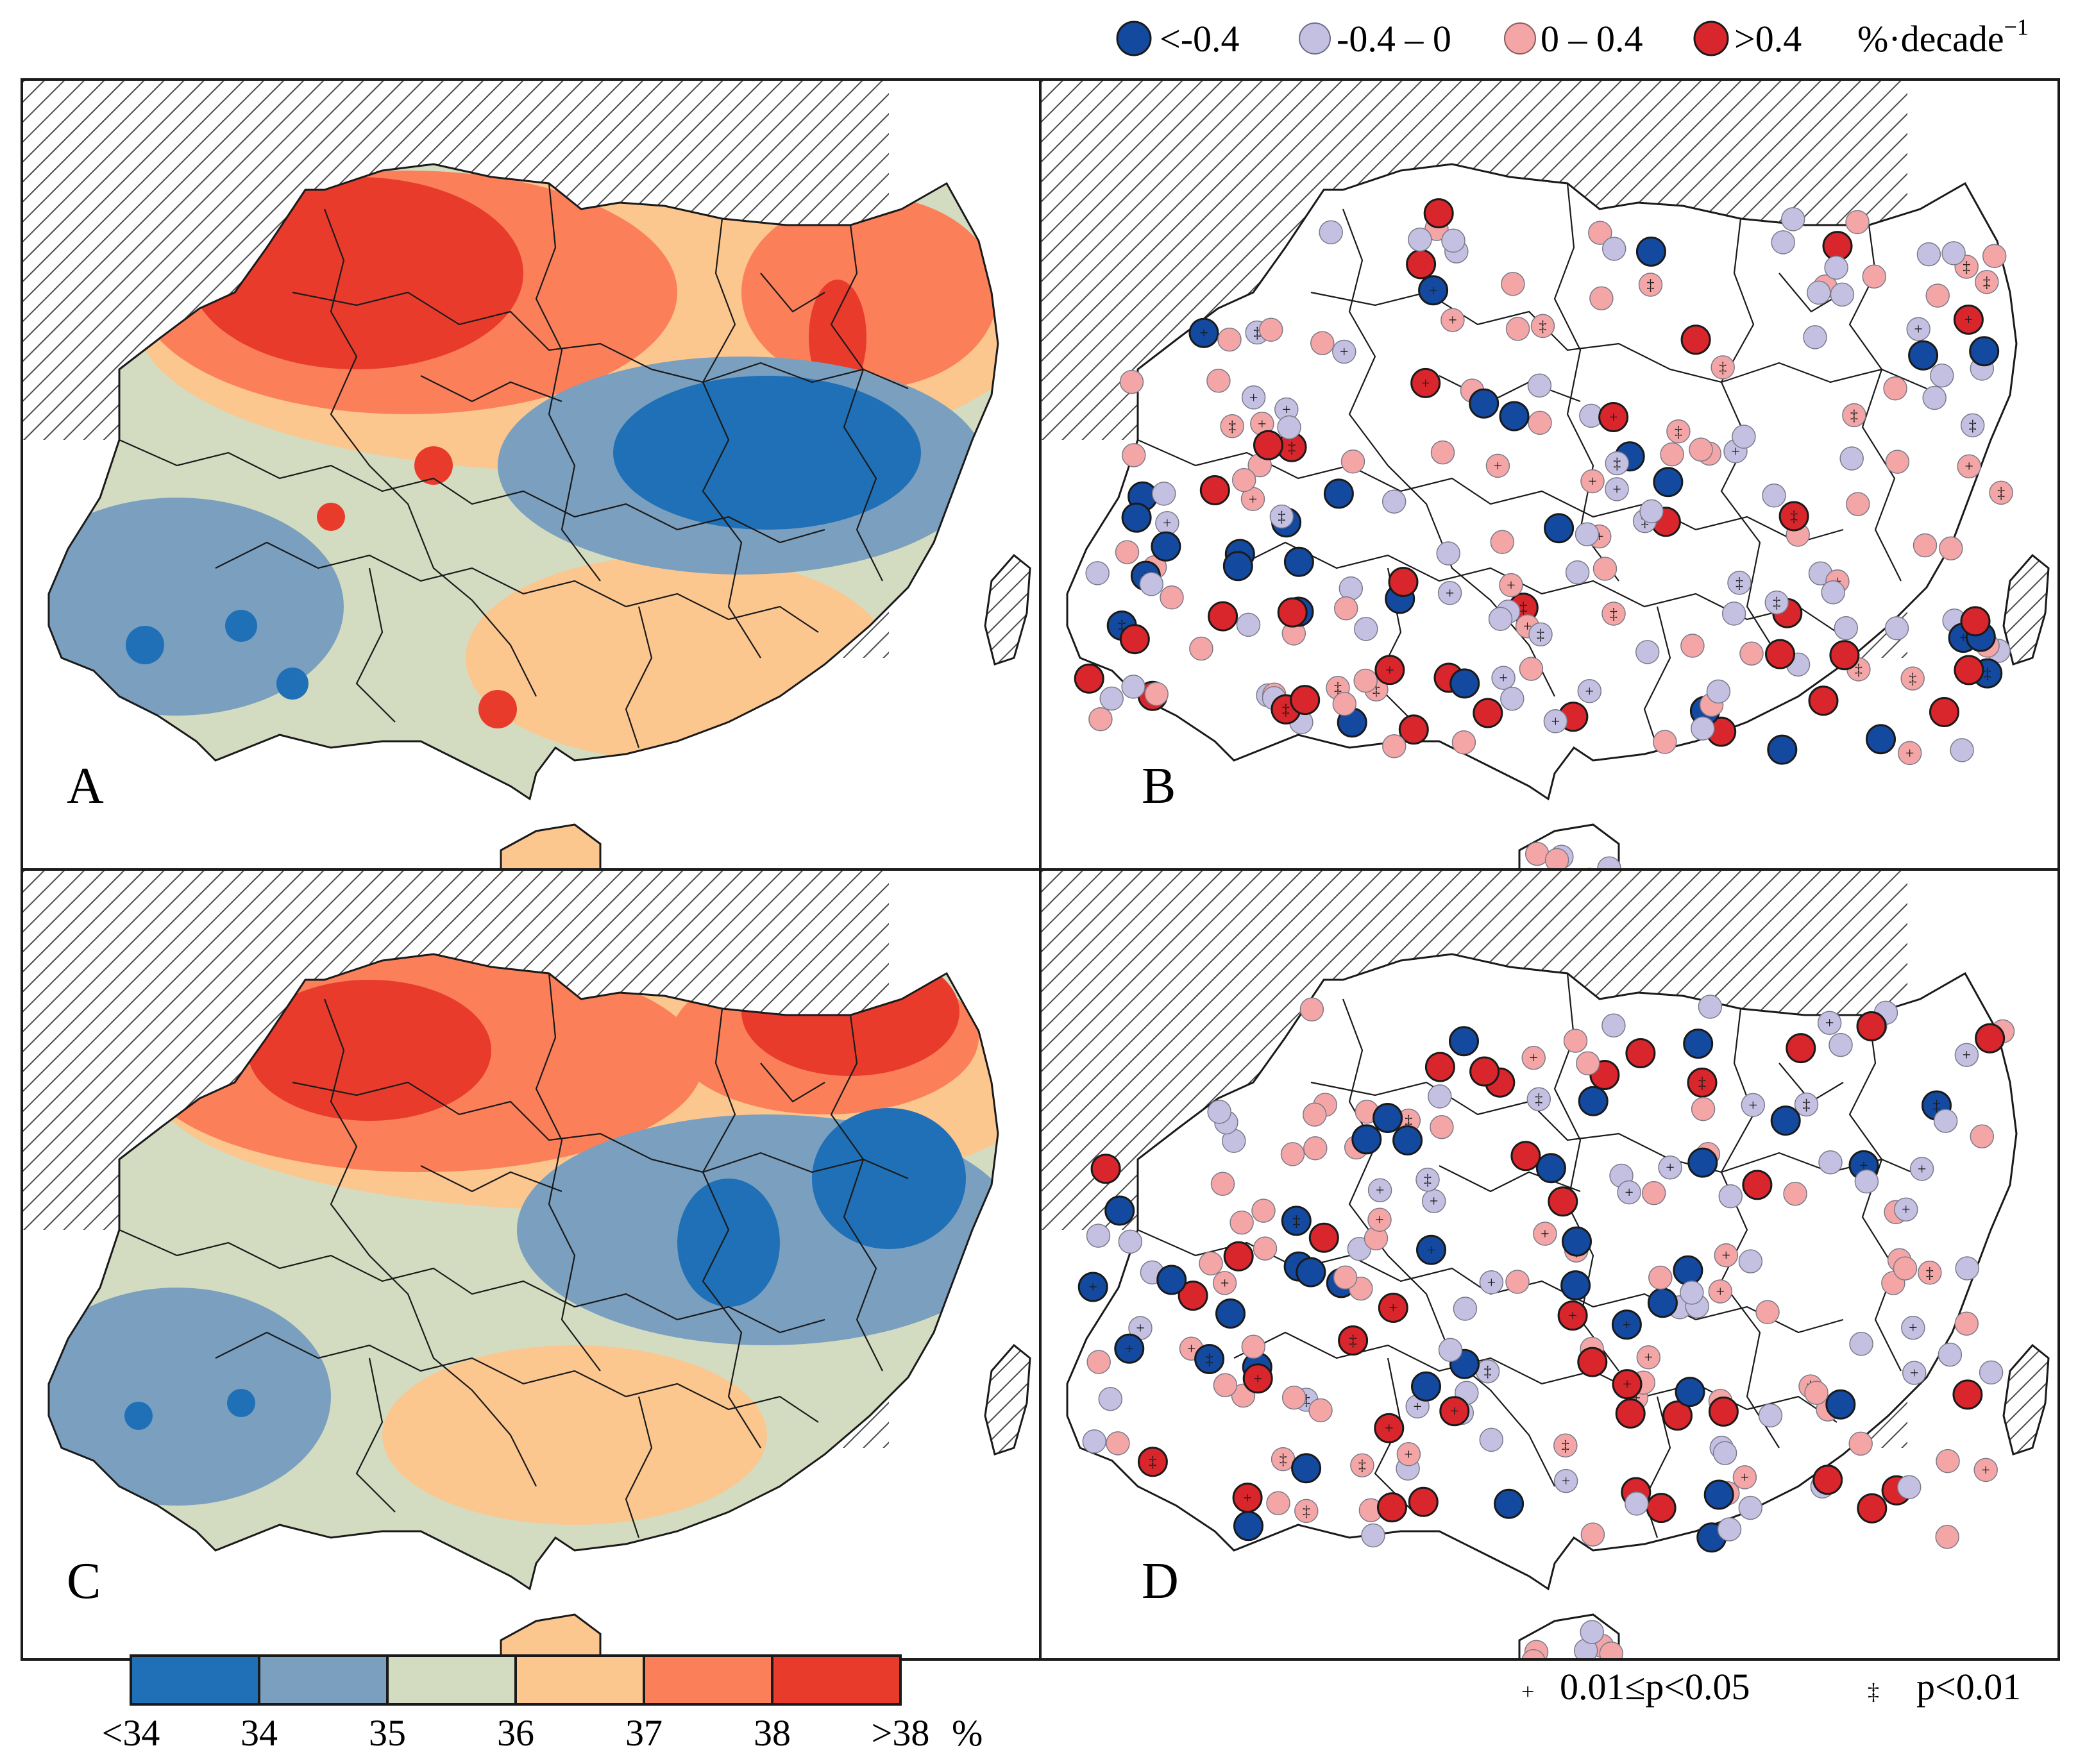 Image resolution: width=2078 pixels, height=1764 pixels. I want to click on sig-label-p05: 0.01≤p<0.05, so click(1655, 1687).